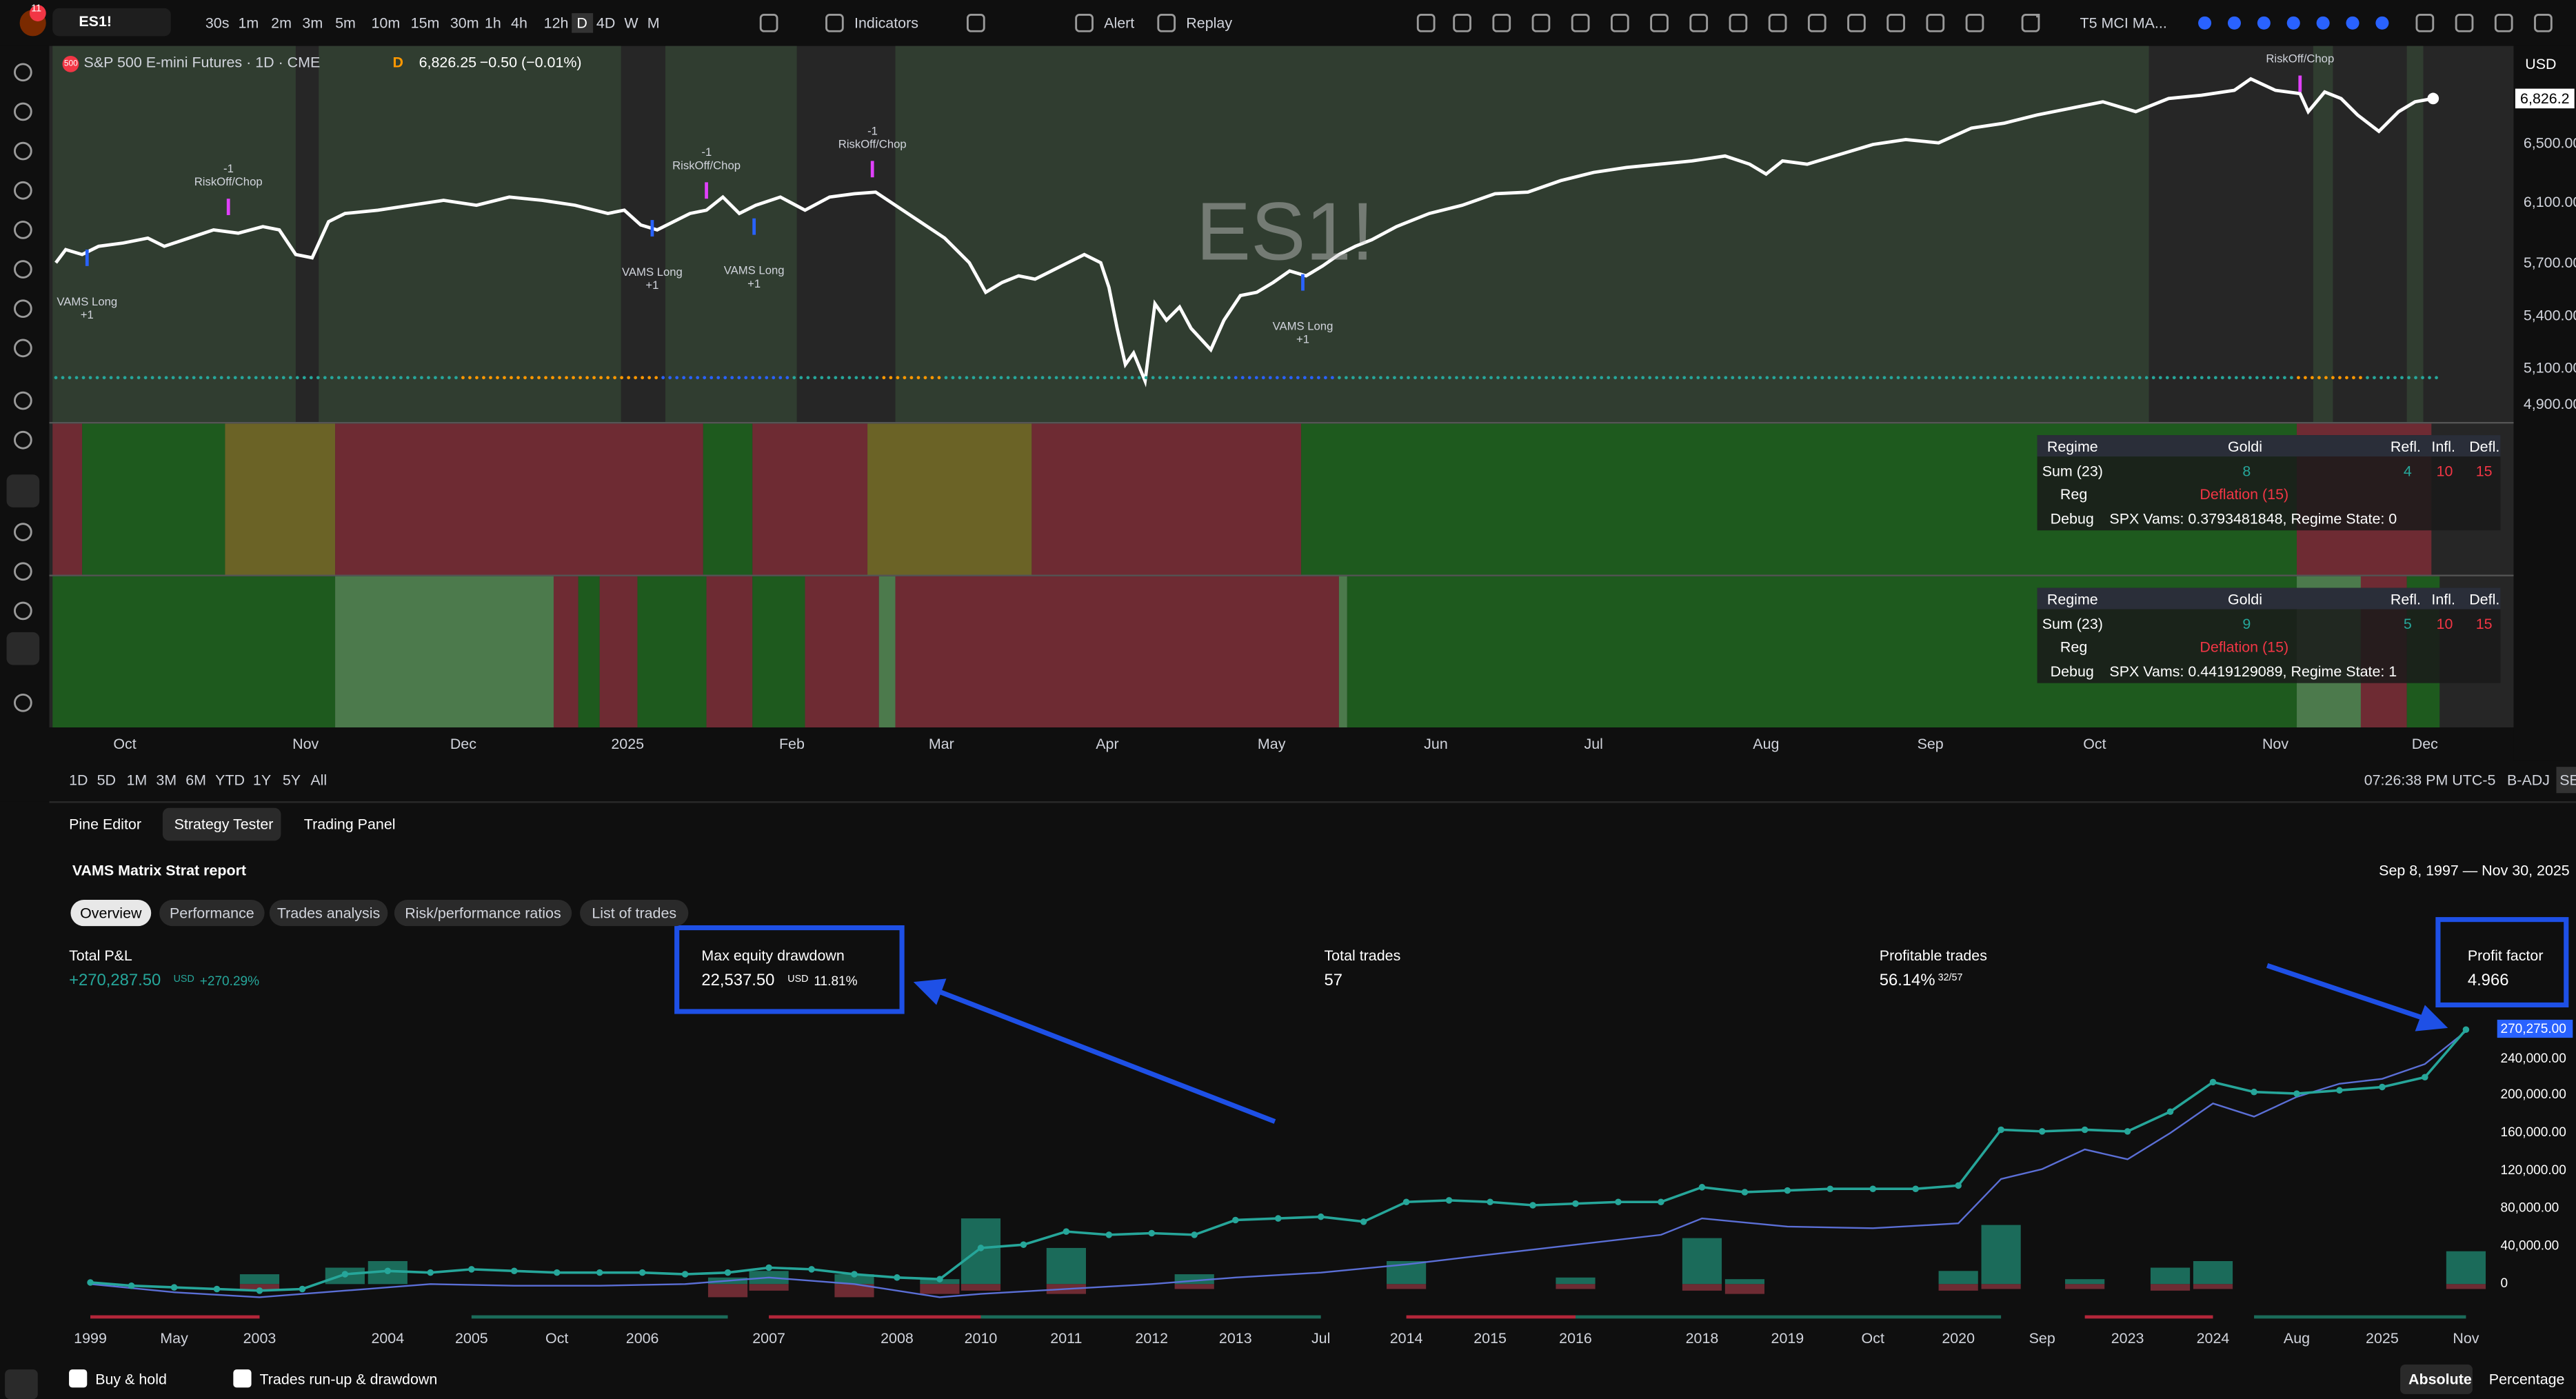 The height and width of the screenshot is (1399, 2576). I want to click on range-button: 5D, so click(107, 781).